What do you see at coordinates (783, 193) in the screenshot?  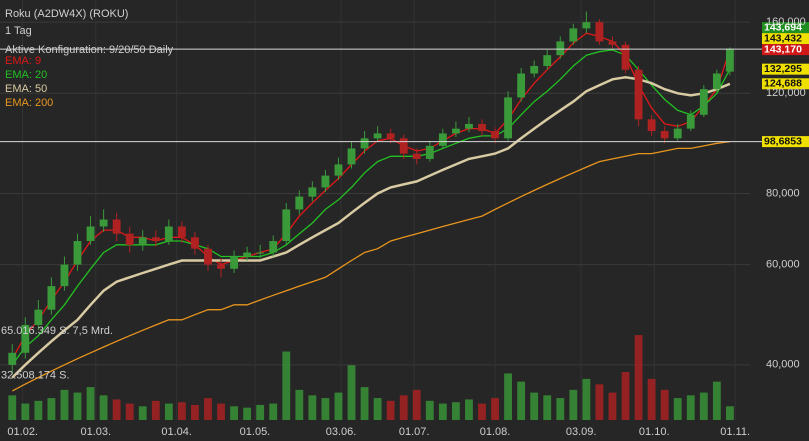 I see `y-tick-label: 80,000` at bounding box center [783, 193].